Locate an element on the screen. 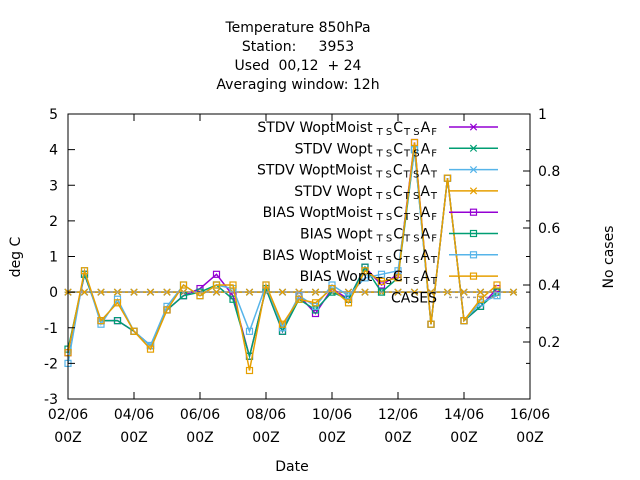 Image resolution: width=640 pixels, height=480 pixels. legend-entry-label: BIAS WoptMoist T SCT SAT is located at coordinates (350, 257).